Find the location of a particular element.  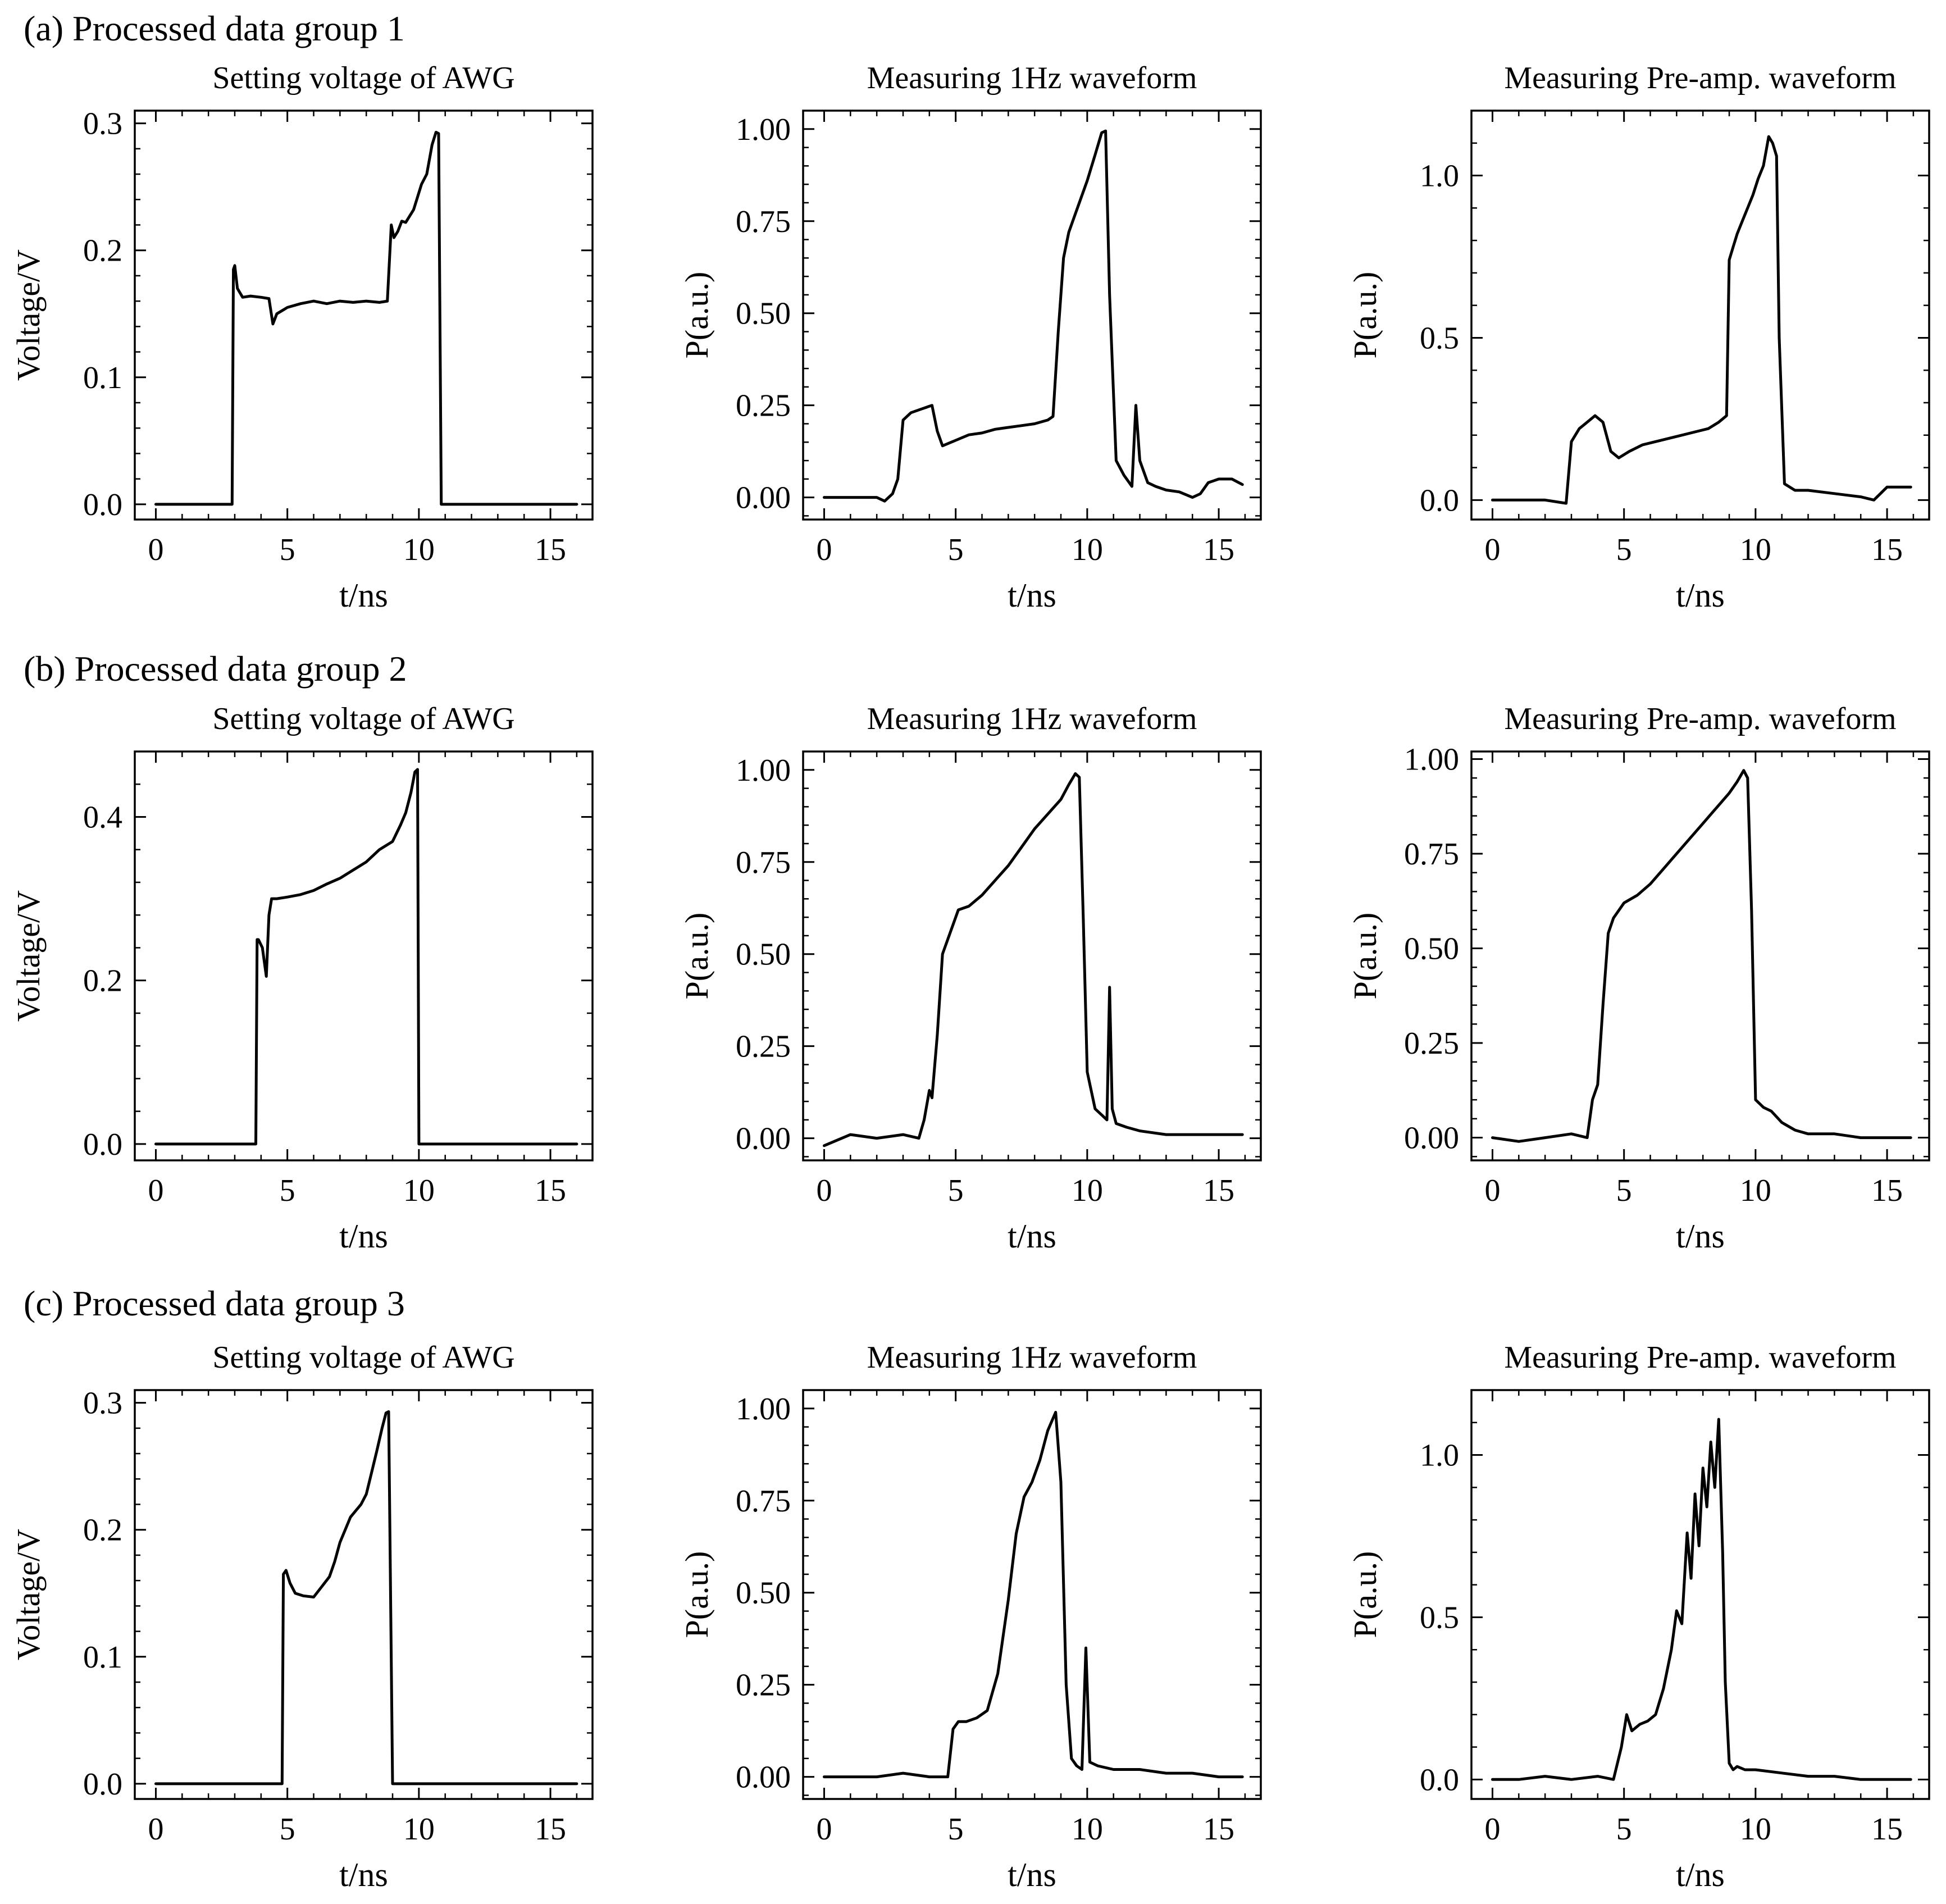

y-tick-label: 0.5 is located at coordinates (1439, 1617).